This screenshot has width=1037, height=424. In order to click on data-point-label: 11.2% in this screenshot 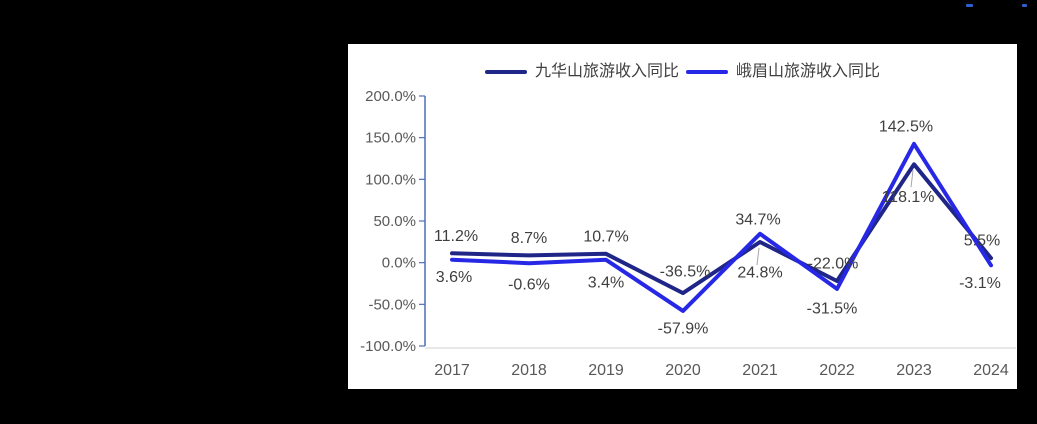, I will do `click(456, 236)`.